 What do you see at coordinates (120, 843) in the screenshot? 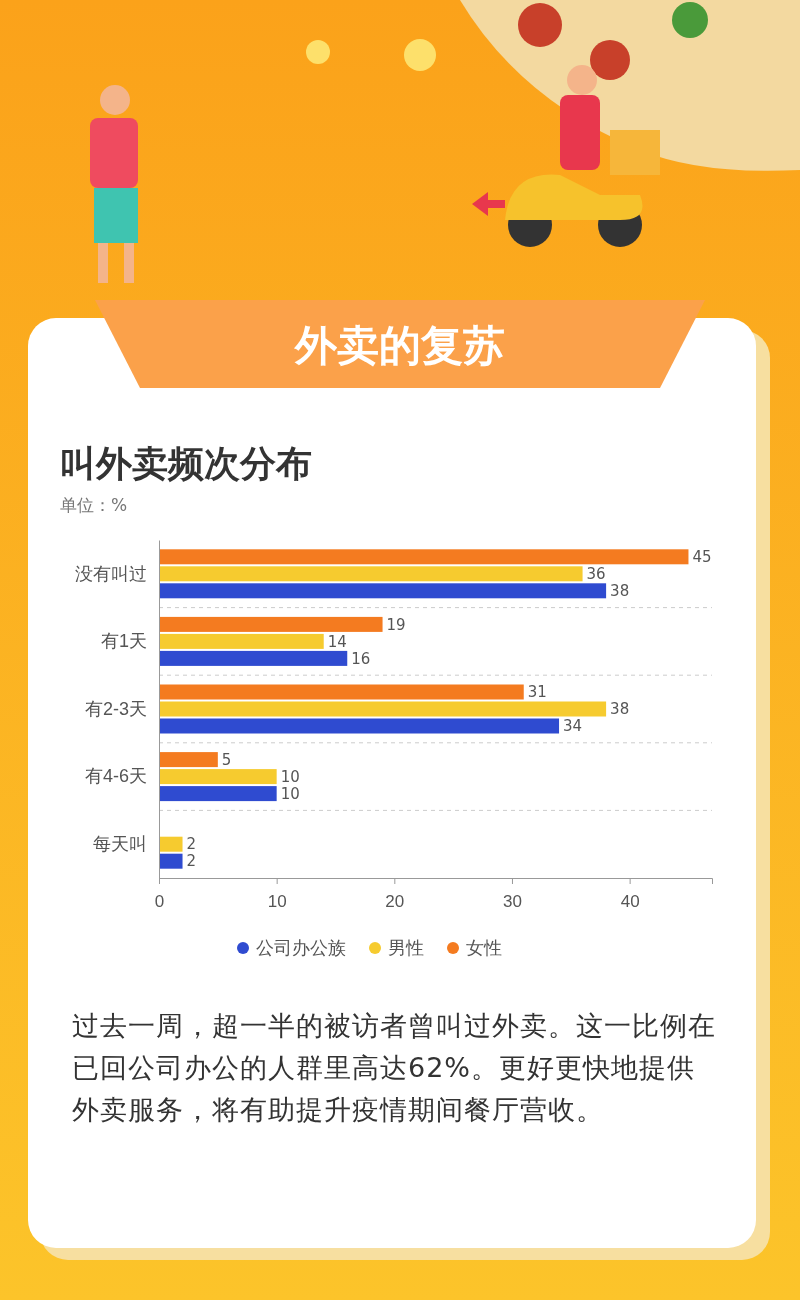
I see `y-tick-label: 每天叫` at bounding box center [120, 843].